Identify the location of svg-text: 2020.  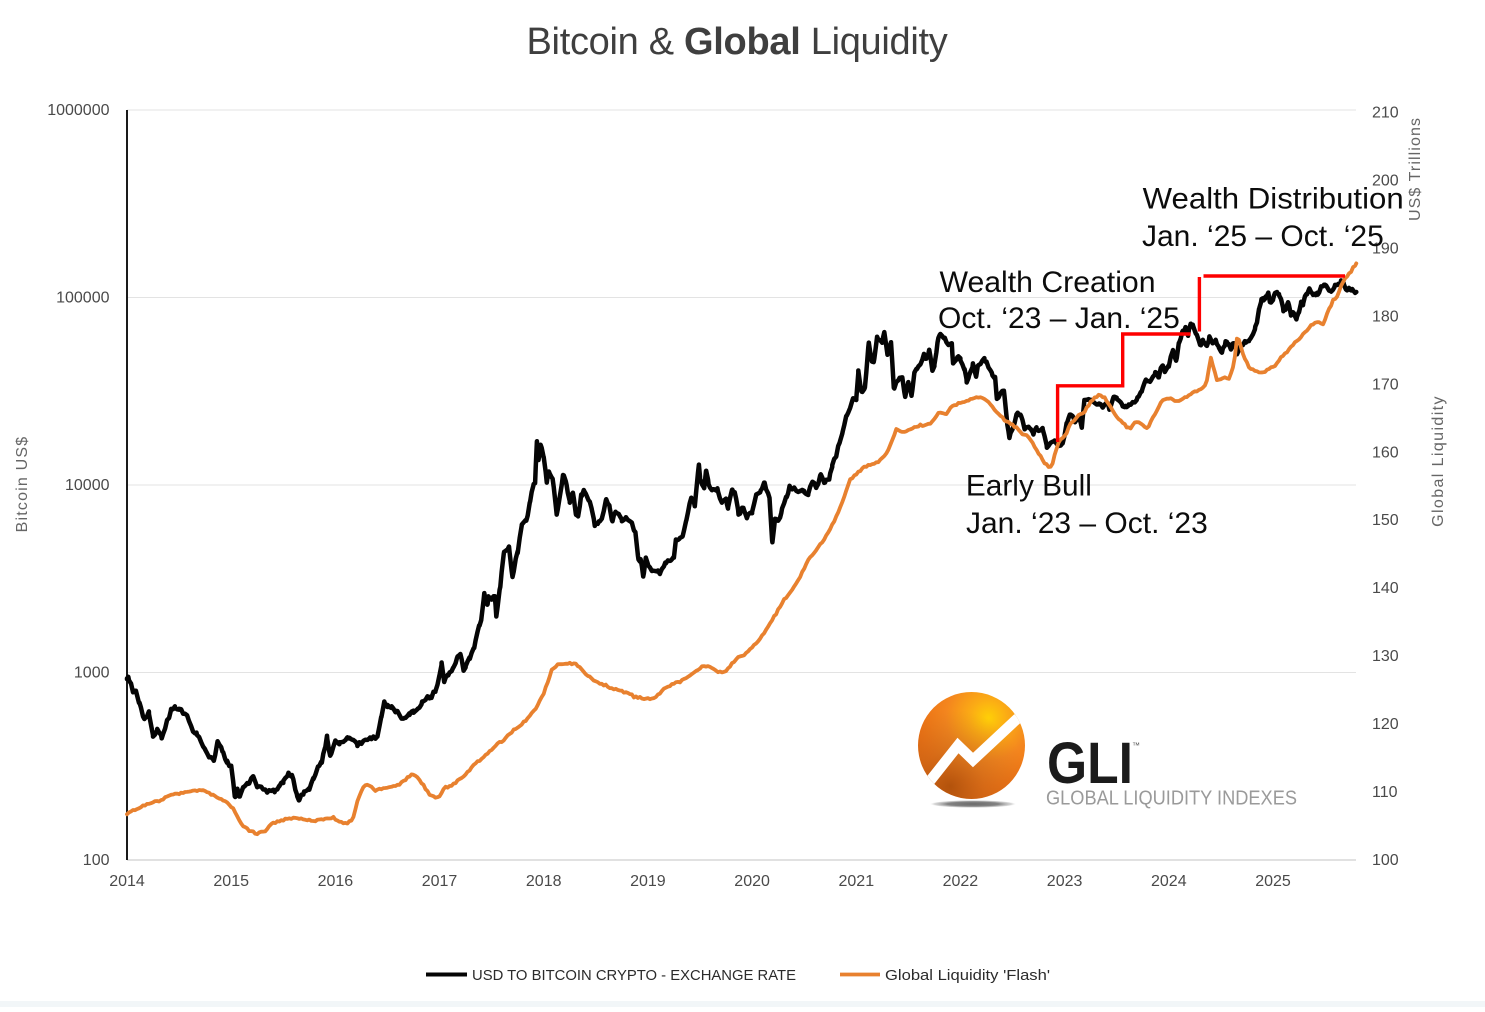
(752, 881).